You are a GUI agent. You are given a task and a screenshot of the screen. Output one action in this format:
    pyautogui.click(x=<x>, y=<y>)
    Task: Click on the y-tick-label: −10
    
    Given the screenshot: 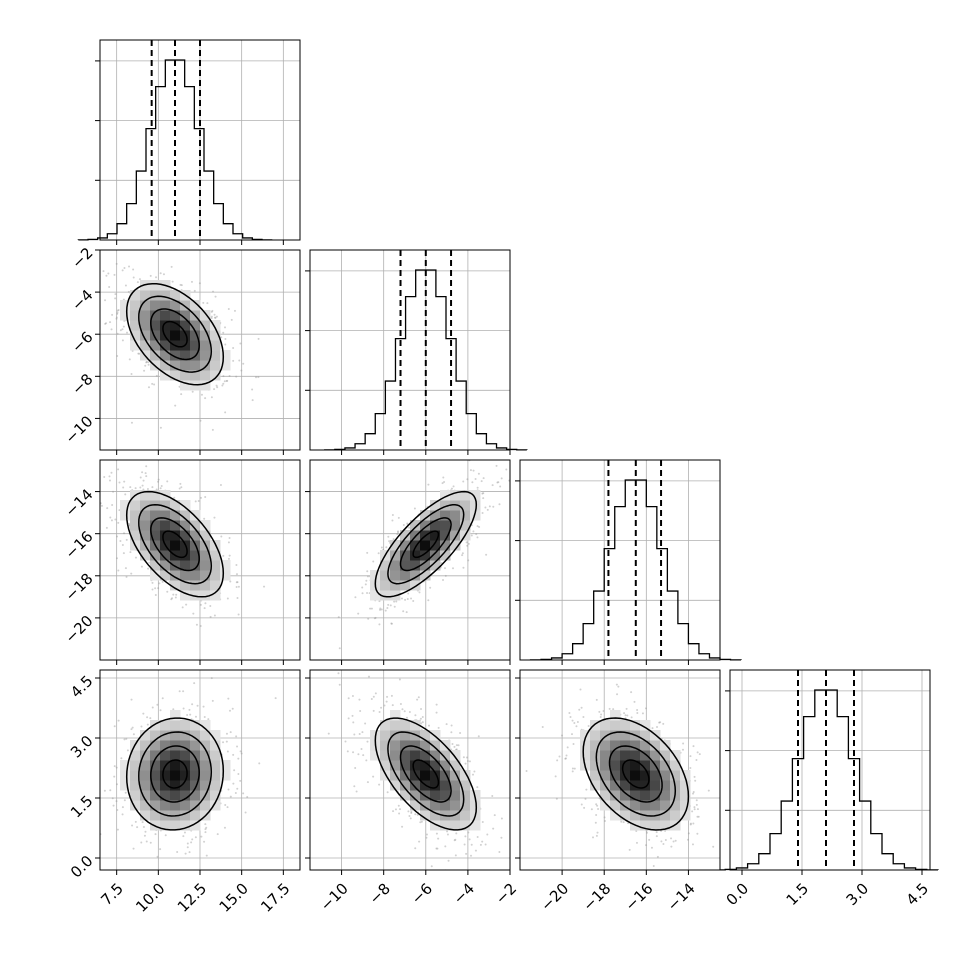 What is the action you would take?
    pyautogui.click(x=78, y=429)
    